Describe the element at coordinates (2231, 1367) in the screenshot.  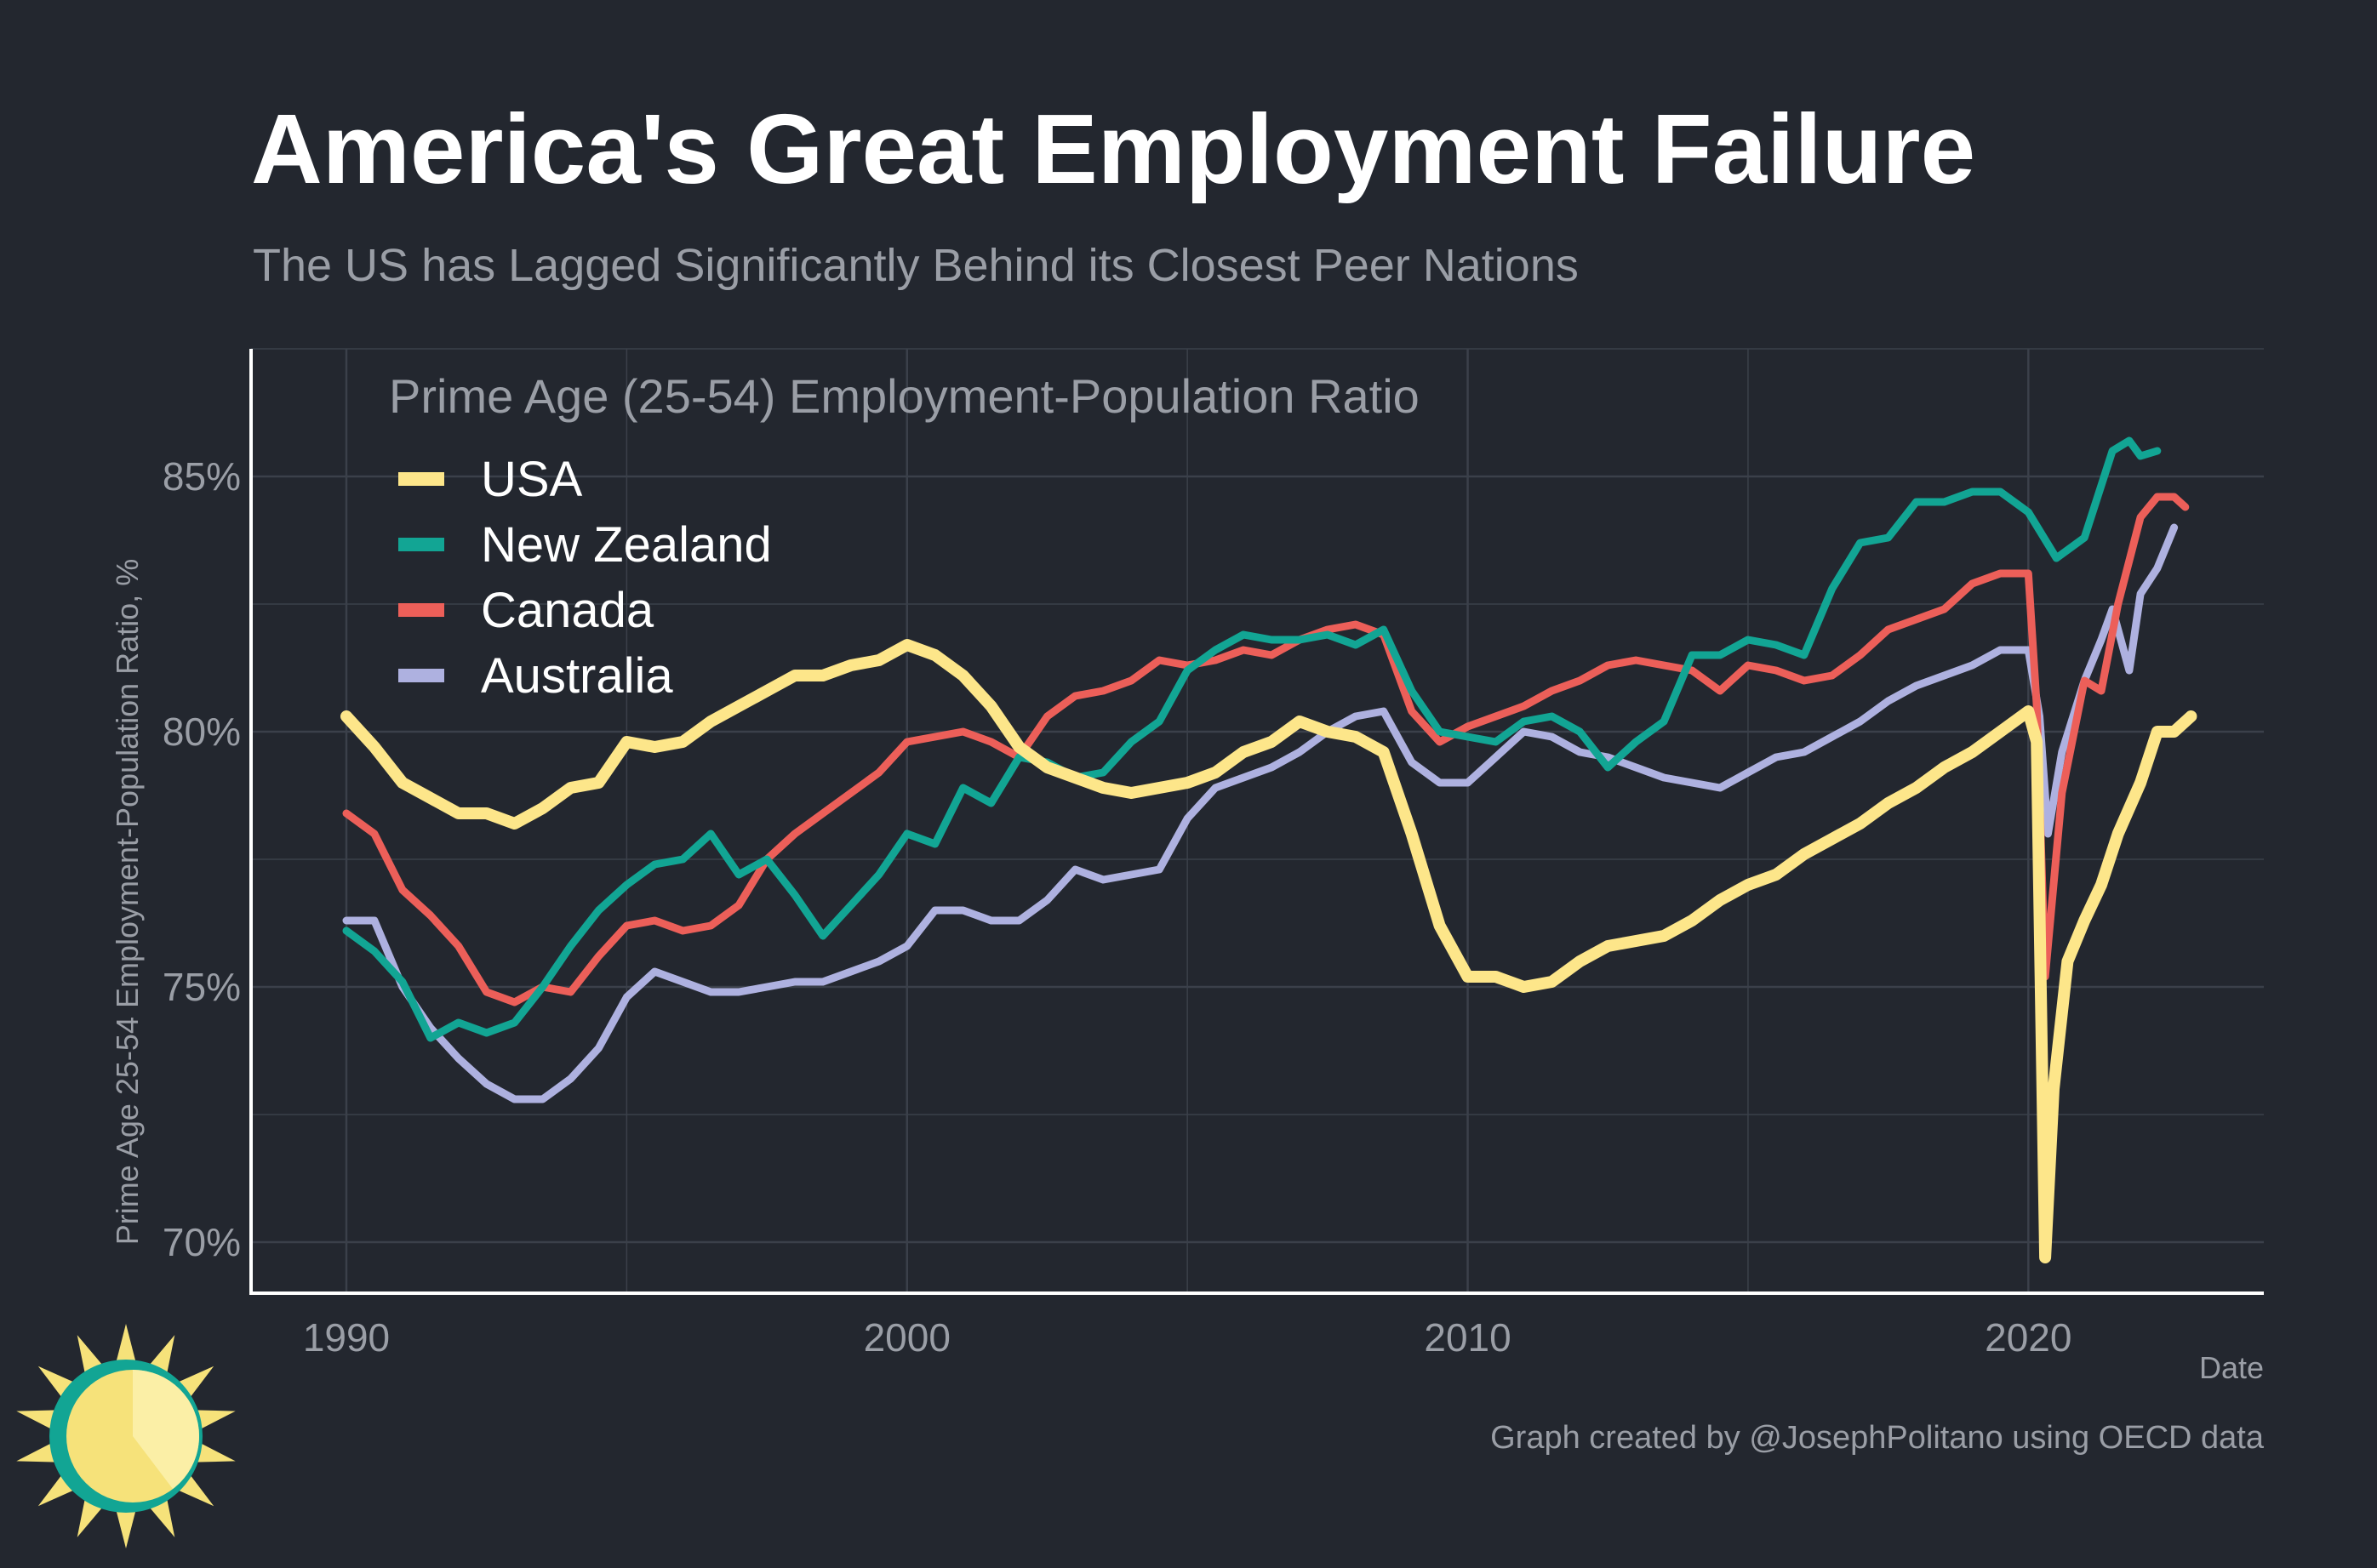
I see `x-axis-title: Date` at that location.